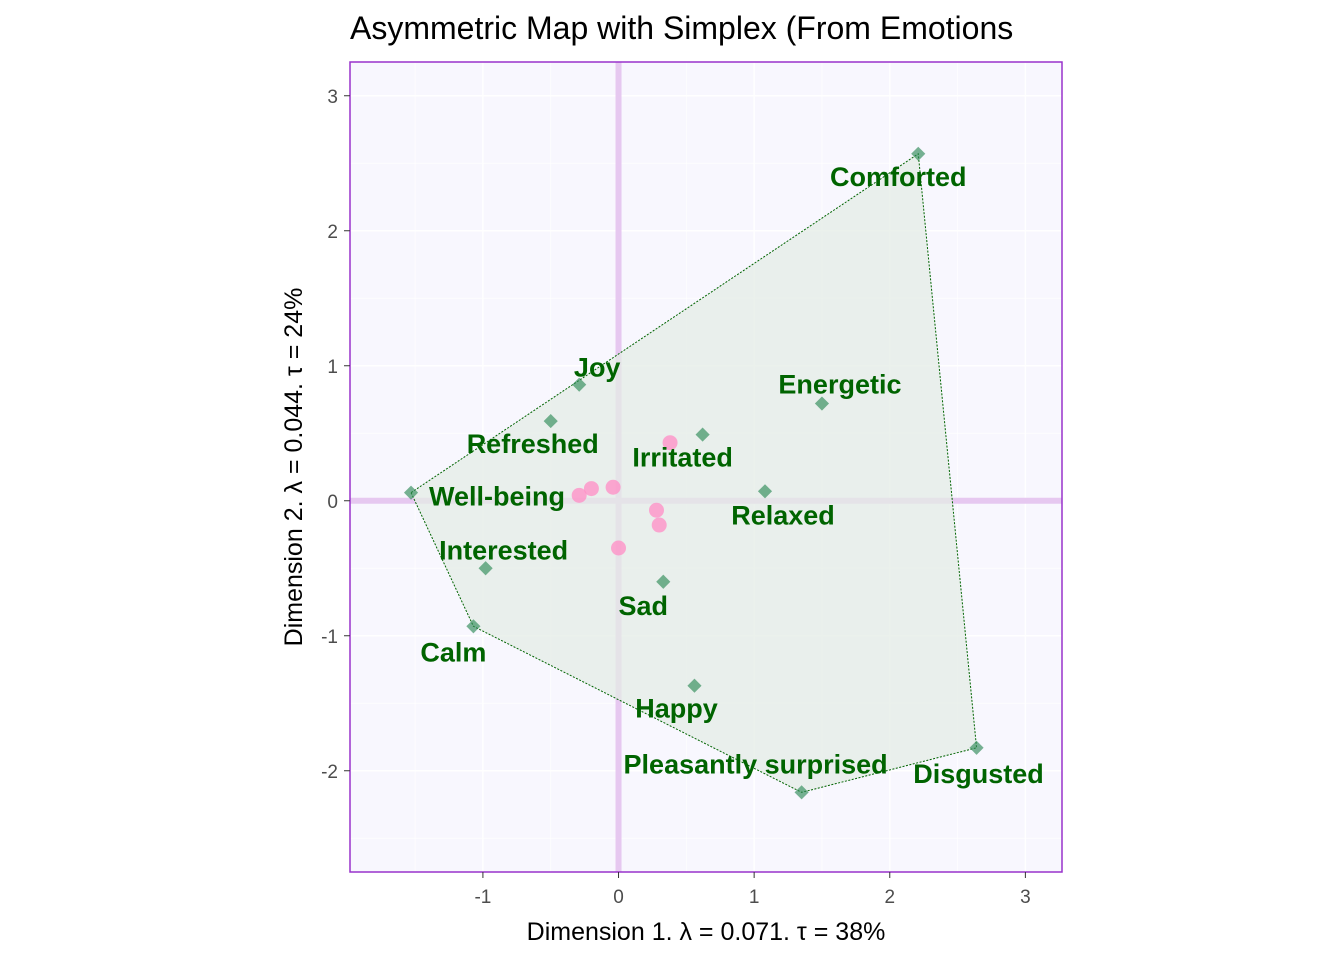  Describe the element at coordinates (682, 458) in the screenshot. I see `row-label: Irritated` at that location.